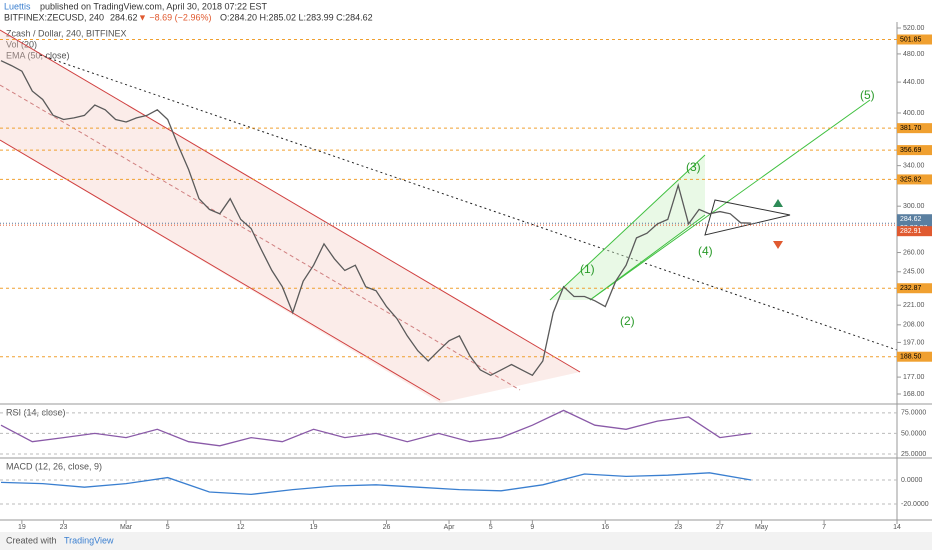 The height and width of the screenshot is (550, 932). I want to click on publisher: Luettis, so click(17, 6).